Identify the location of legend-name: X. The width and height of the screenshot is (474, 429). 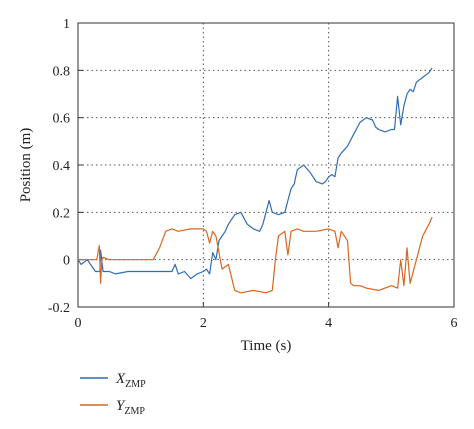
(120, 379).